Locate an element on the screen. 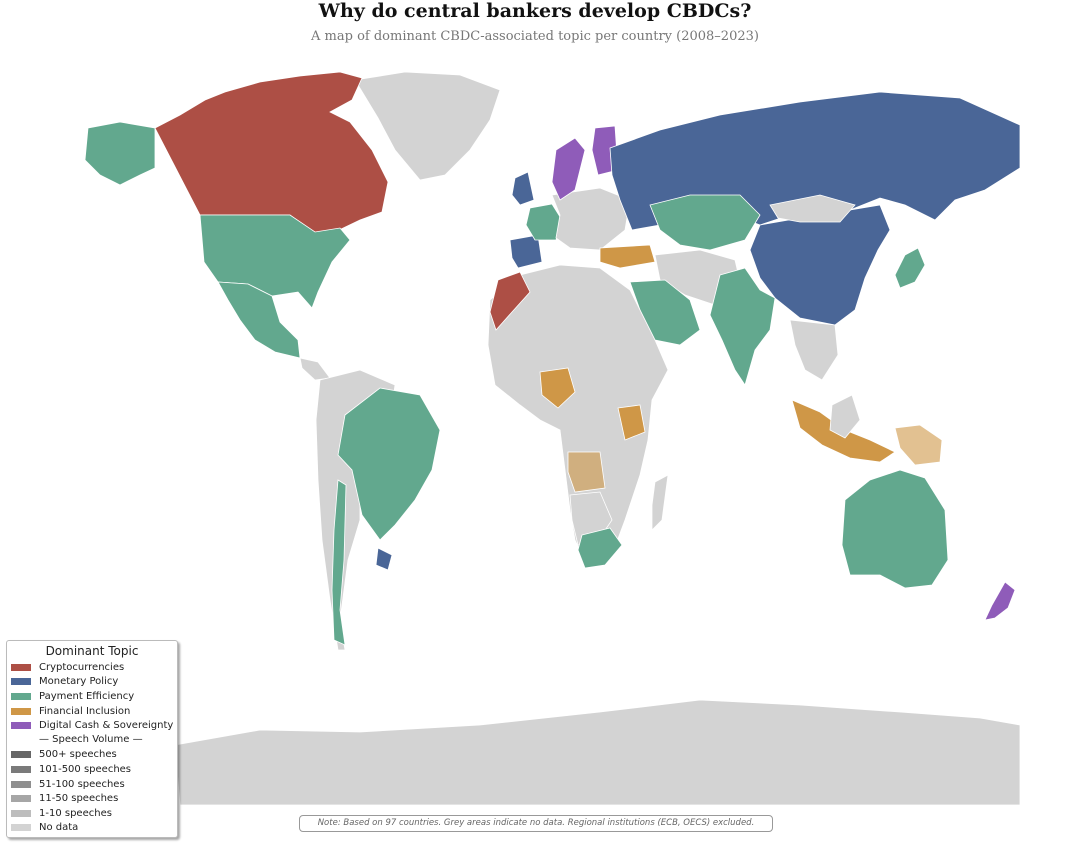 This screenshot has width=1070, height=843. region-madagascar is located at coordinates (660, 502).